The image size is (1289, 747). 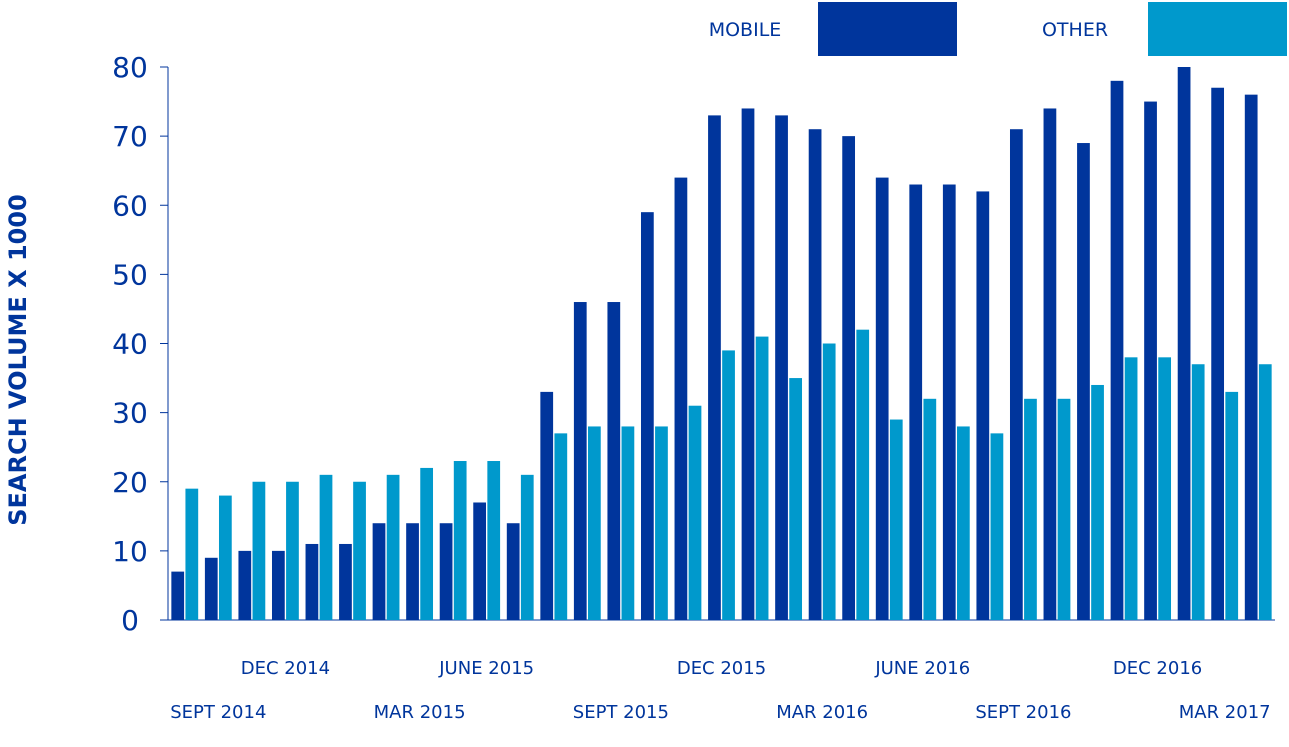 What do you see at coordinates (486, 668) in the screenshot?
I see `x-tick-label: JUNE 2015` at bounding box center [486, 668].